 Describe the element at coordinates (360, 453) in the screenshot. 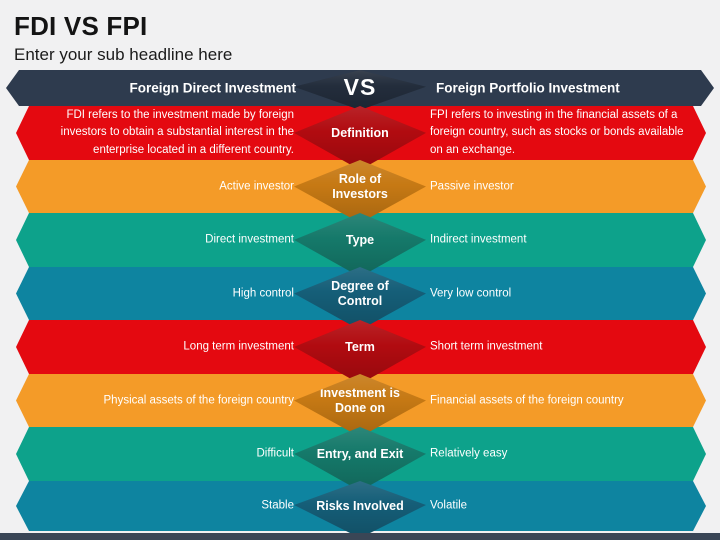

I see `row-label: Entry, and Exit` at that location.